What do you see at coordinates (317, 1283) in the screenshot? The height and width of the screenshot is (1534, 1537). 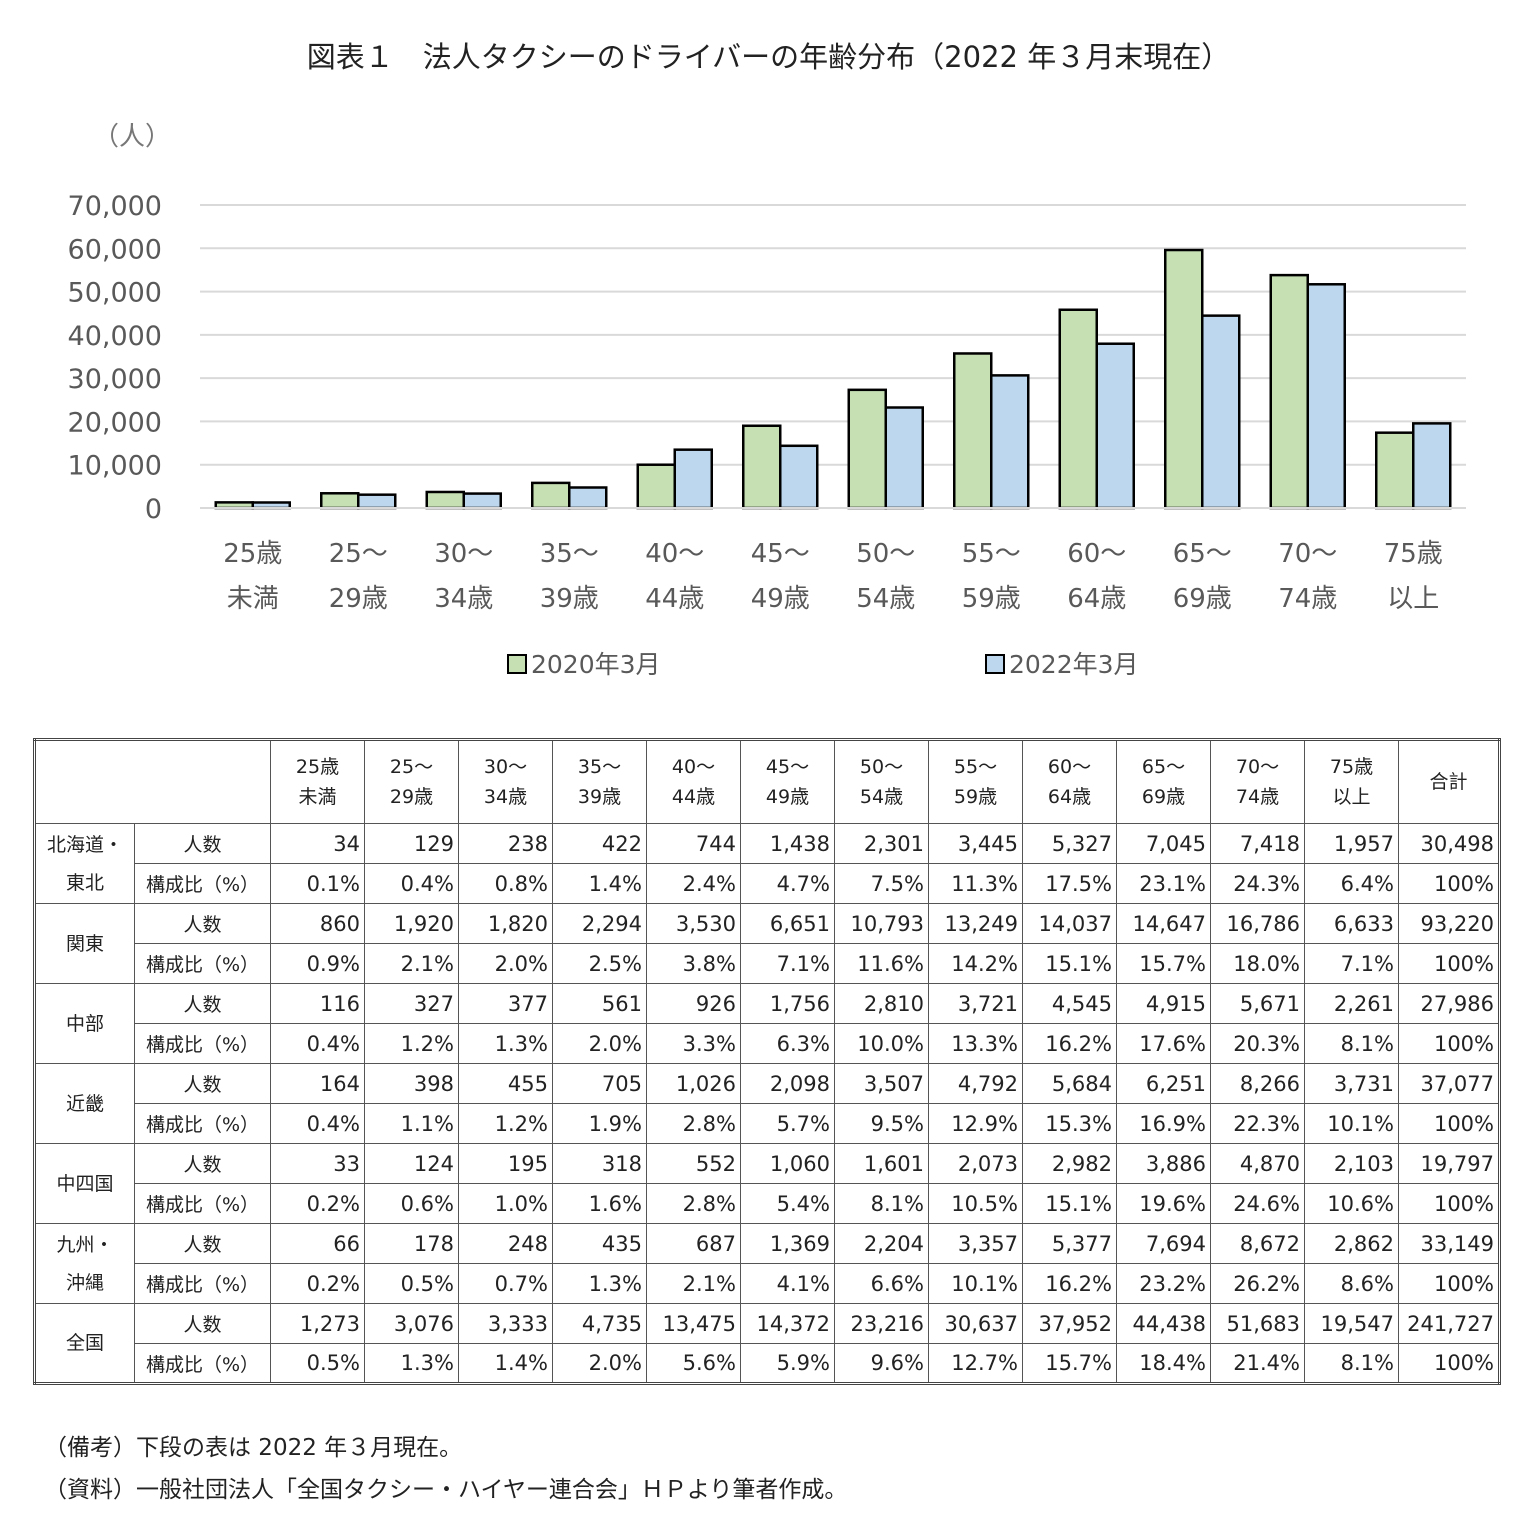 I see `ratio-cell: 0.2%` at bounding box center [317, 1283].